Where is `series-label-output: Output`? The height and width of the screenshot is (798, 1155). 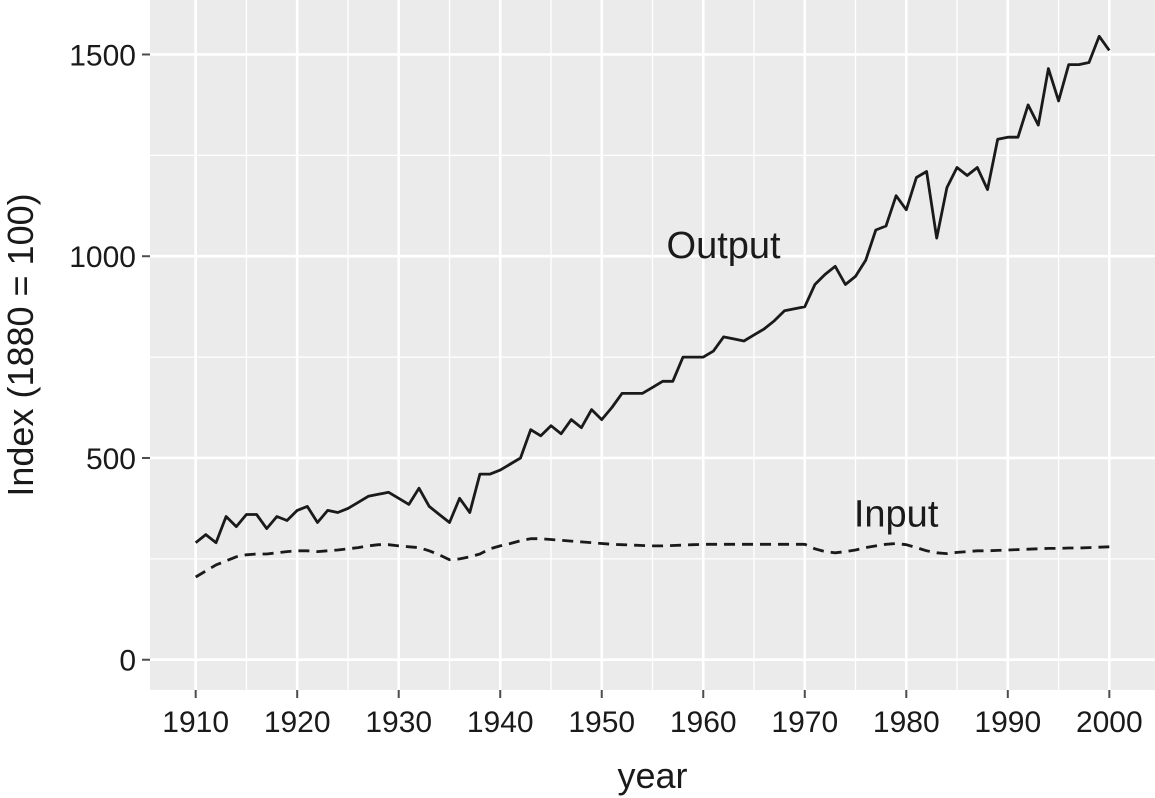 series-label-output: Output is located at coordinates (724, 246).